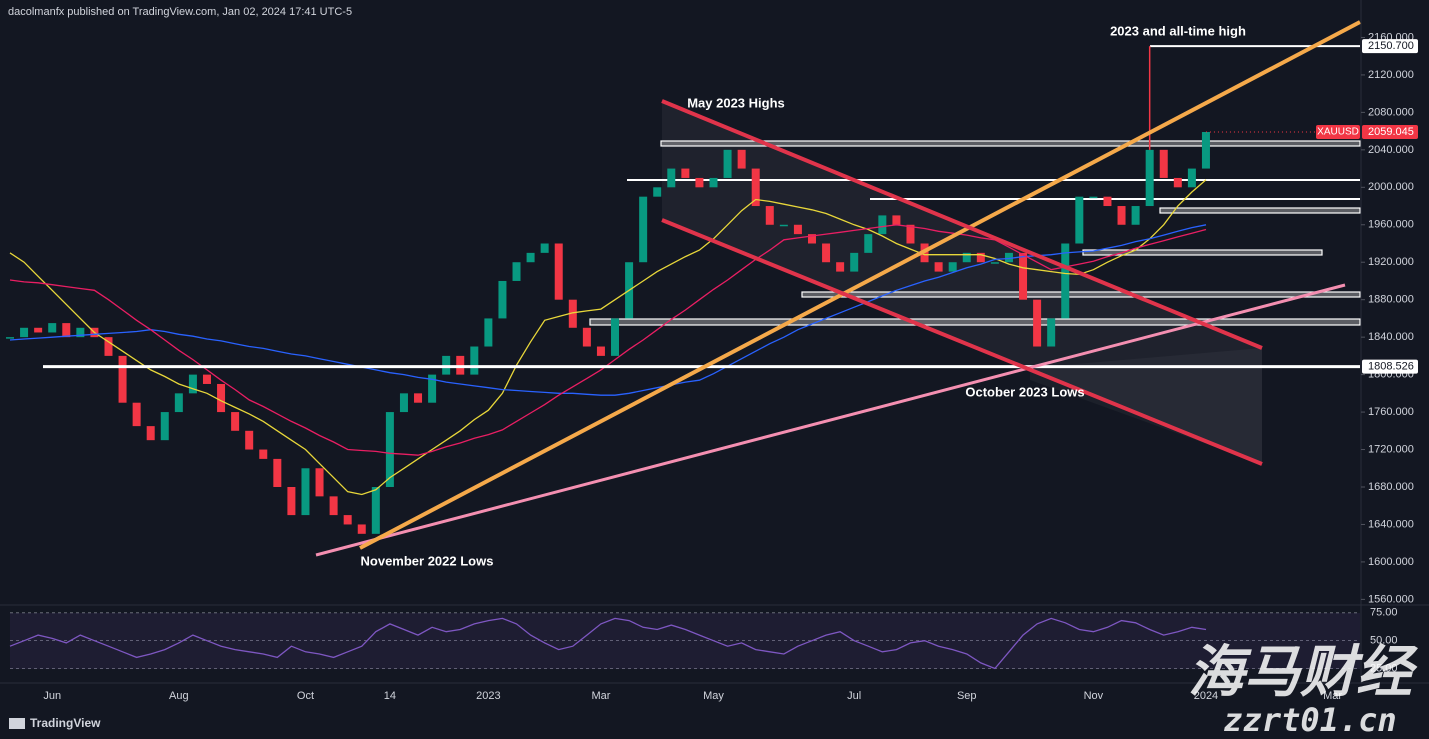 This screenshot has width=1429, height=739. What do you see at coordinates (1391, 300) in the screenshot?
I see `y-tick-label: 1880.000` at bounding box center [1391, 300].